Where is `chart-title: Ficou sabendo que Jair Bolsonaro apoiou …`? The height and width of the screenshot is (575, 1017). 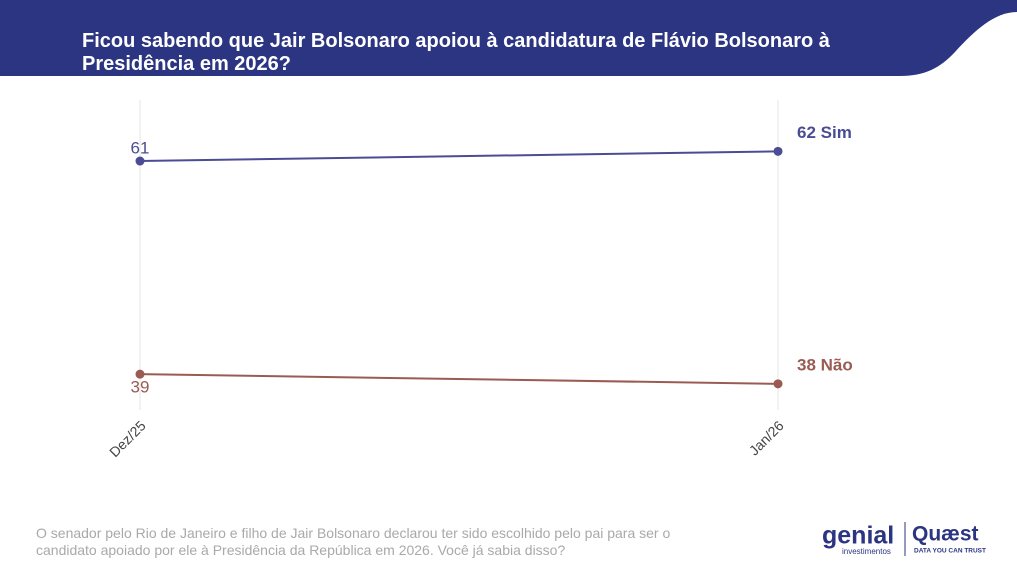
chart-title: Ficou sabendo que Jair Bolsonaro apoiou … is located at coordinates (456, 52).